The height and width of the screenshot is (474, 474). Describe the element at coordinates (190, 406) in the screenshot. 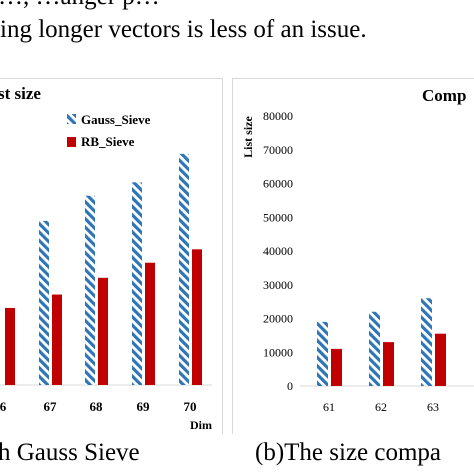

I see `x-tick-label: 70` at that location.